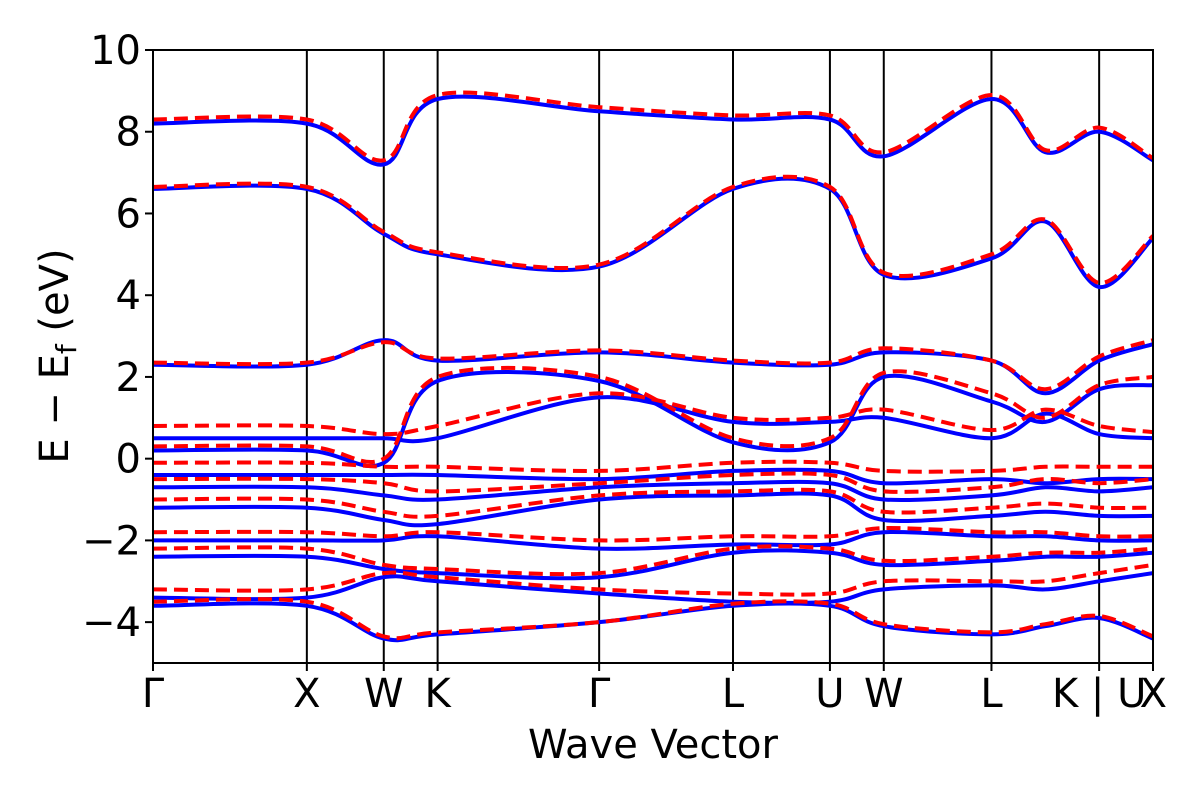 This screenshot has height=800, width=1200. I want to click on y-axis-label-main: E − E, so click(55, 409).